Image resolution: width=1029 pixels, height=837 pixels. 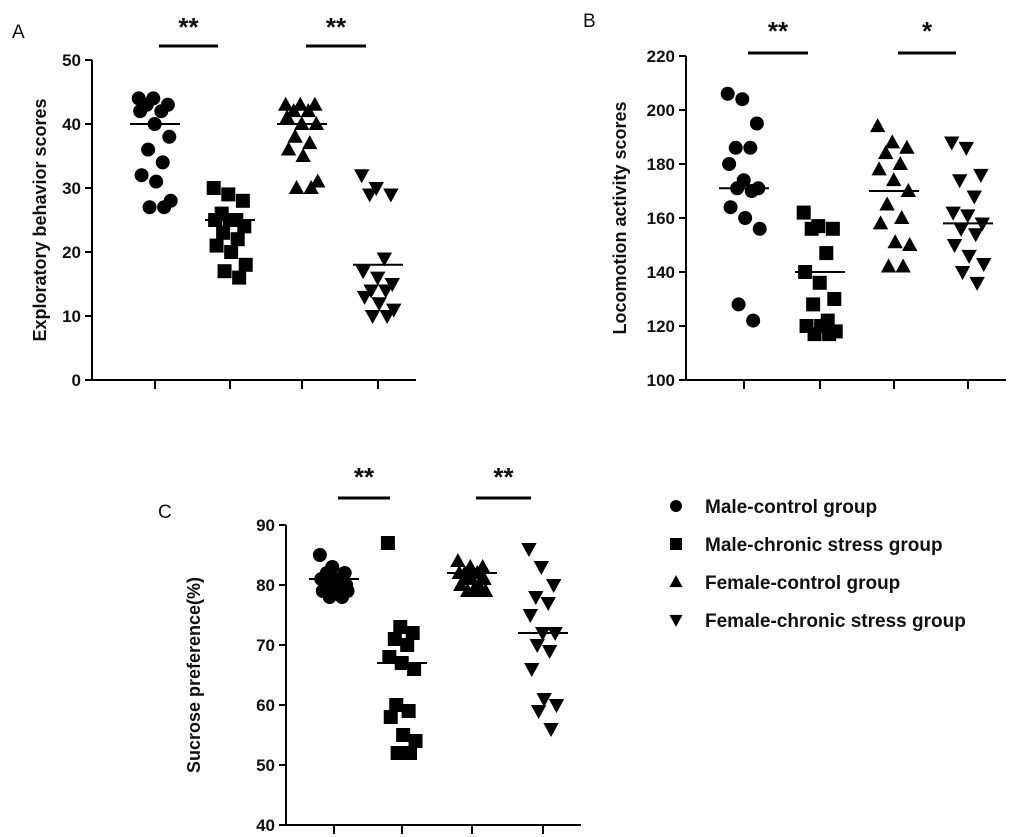 I want to click on series-square, so click(x=820, y=273).